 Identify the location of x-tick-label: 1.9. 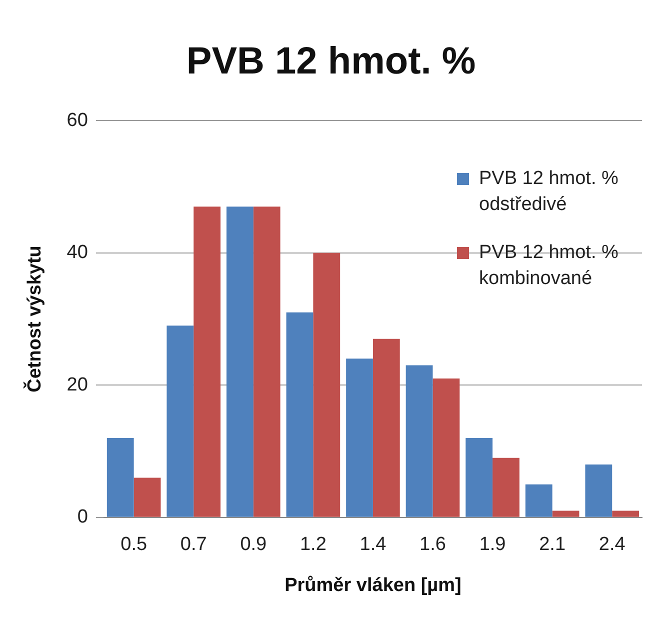
(492, 545).